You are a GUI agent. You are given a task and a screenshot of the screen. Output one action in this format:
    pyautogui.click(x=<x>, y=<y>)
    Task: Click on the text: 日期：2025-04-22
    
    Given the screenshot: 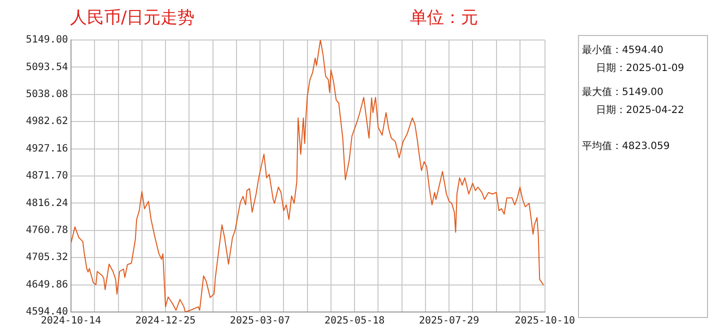 What is the action you would take?
    pyautogui.click(x=640, y=111)
    